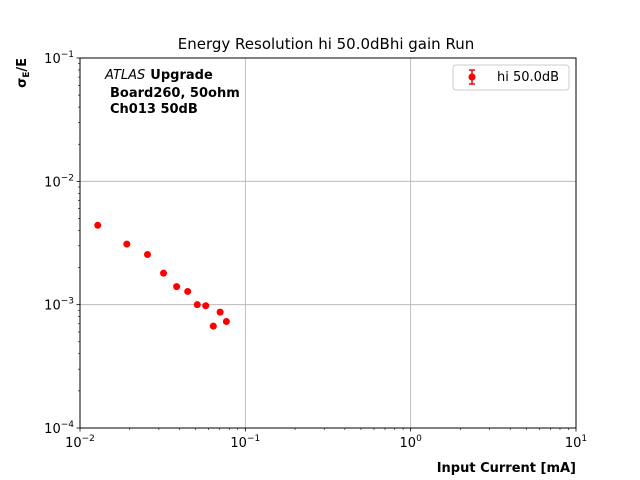 This screenshot has width=640, height=480. I want to click on y-axis-label-sub: E, so click(27, 75).